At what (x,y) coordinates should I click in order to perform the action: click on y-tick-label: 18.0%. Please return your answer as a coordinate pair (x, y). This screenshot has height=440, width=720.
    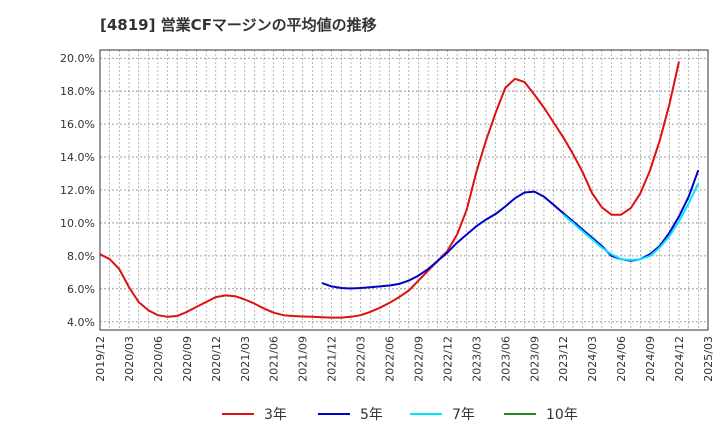
    Looking at the image, I should click on (77, 91).